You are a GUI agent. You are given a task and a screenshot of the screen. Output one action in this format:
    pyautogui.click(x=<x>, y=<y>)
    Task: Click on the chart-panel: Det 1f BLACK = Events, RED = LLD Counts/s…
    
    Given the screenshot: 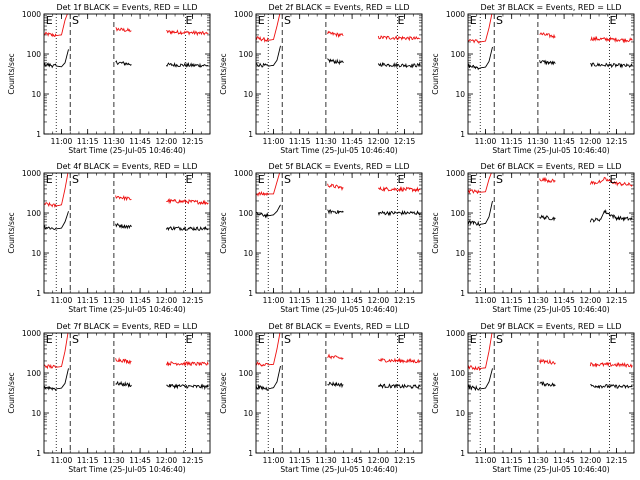 What is the action you would take?
    pyautogui.click(x=109, y=79)
    